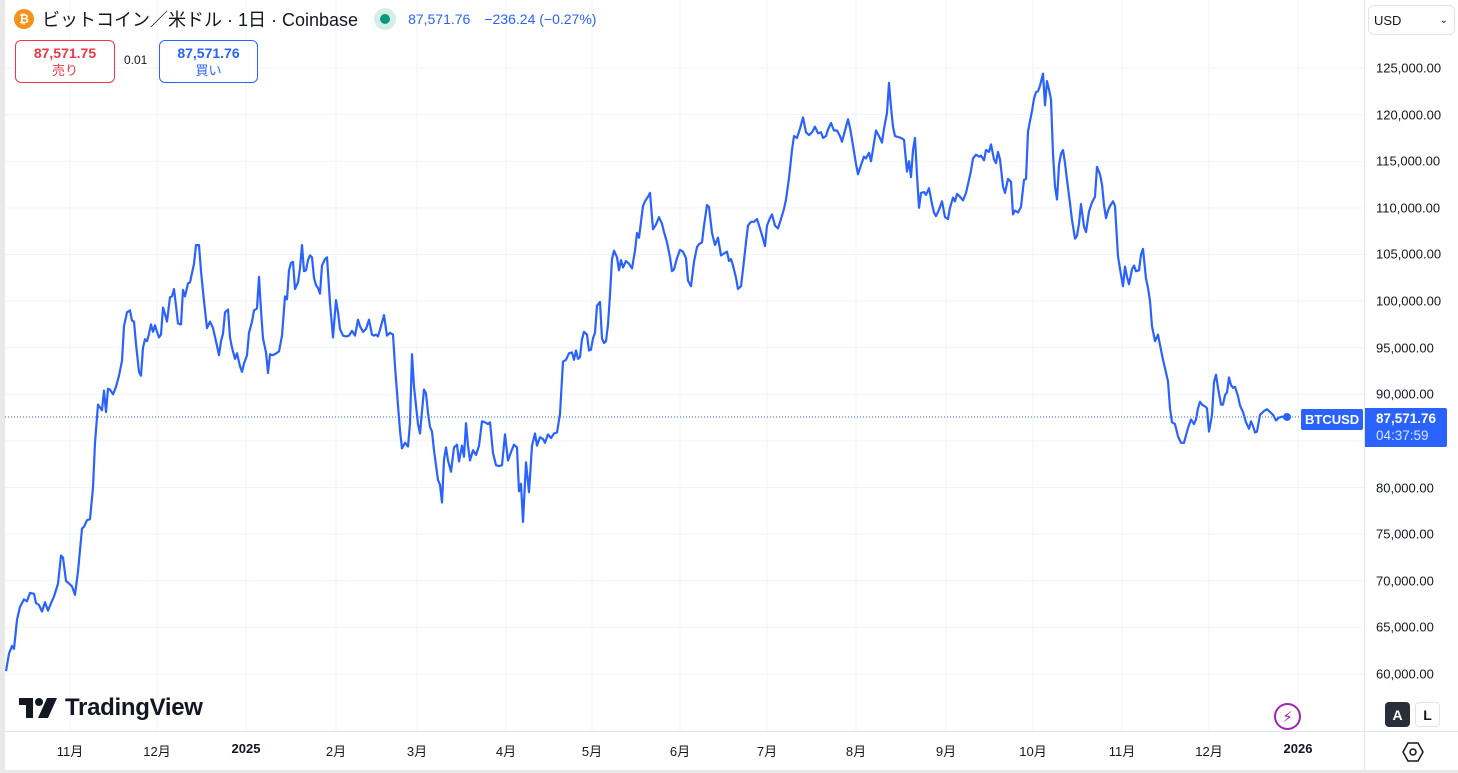 This screenshot has width=1458, height=773. Describe the element at coordinates (856, 751) in the screenshot. I see `time-scale-label: 8月` at that location.